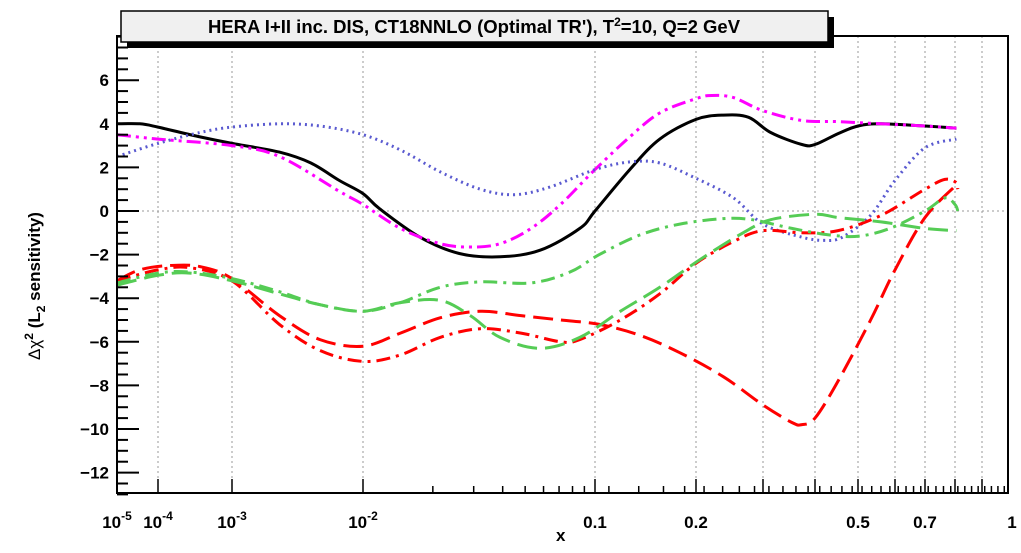  Describe the element at coordinates (595, 522) in the screenshot. I see `x-tick-label: 0.1` at that location.